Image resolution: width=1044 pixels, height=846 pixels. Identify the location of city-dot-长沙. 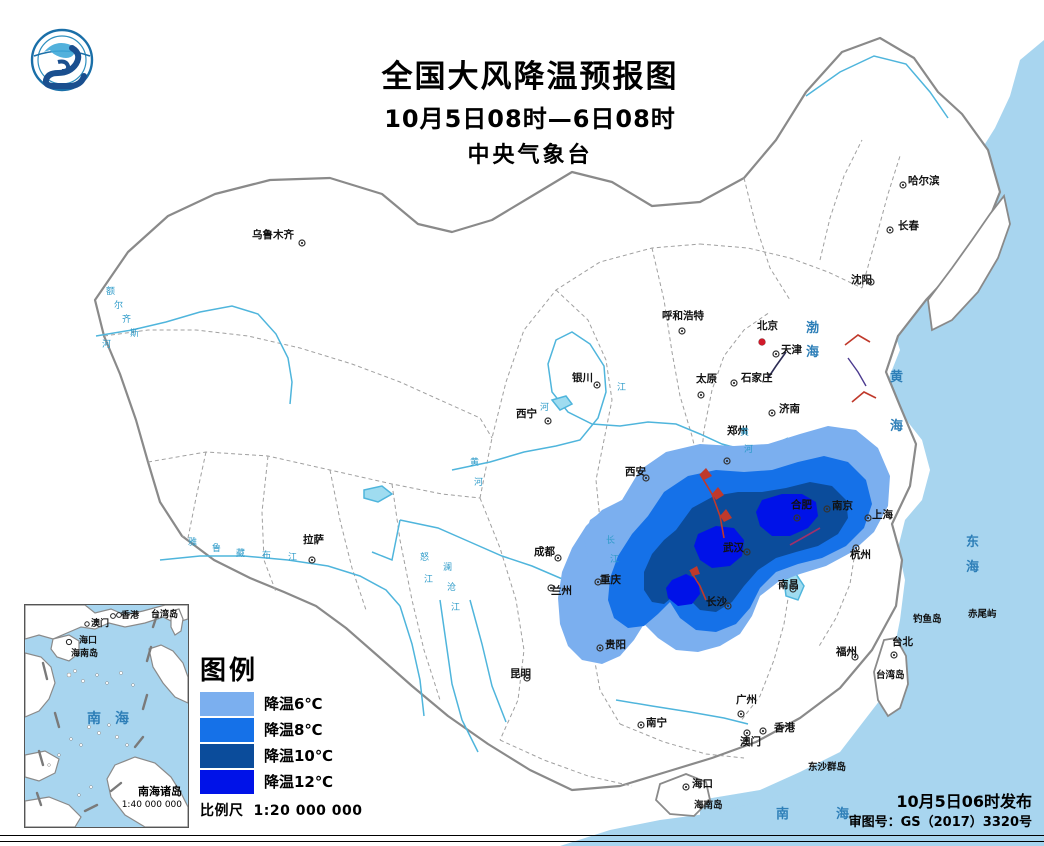
(728, 606).